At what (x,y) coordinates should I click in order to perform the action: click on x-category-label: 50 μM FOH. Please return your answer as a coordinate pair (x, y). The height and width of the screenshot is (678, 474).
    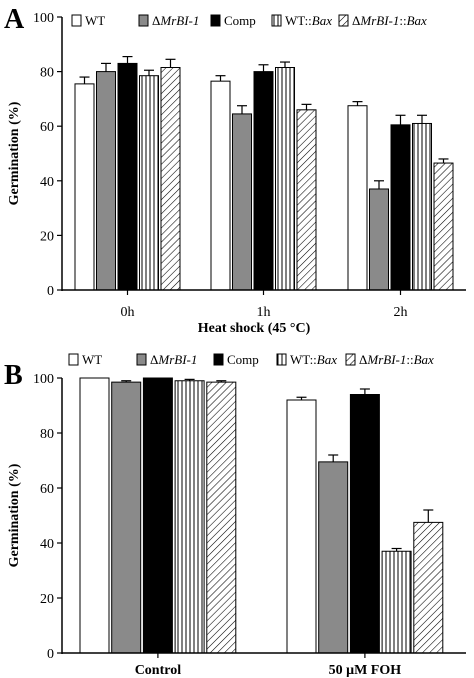
    Looking at the image, I should click on (365, 670).